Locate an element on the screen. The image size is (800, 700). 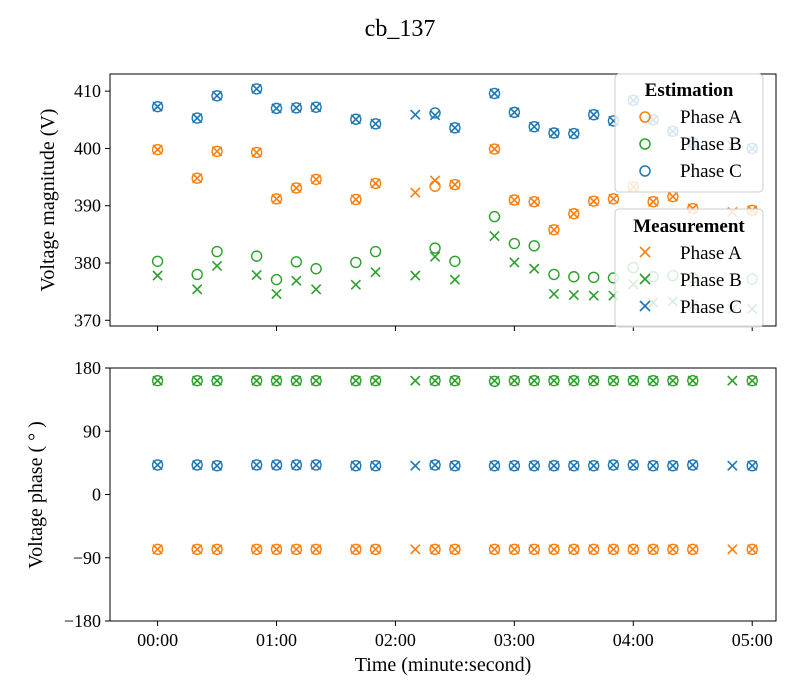
magnitude-y-ticks: 370 380 390 400 410 is located at coordinates (92, 205).